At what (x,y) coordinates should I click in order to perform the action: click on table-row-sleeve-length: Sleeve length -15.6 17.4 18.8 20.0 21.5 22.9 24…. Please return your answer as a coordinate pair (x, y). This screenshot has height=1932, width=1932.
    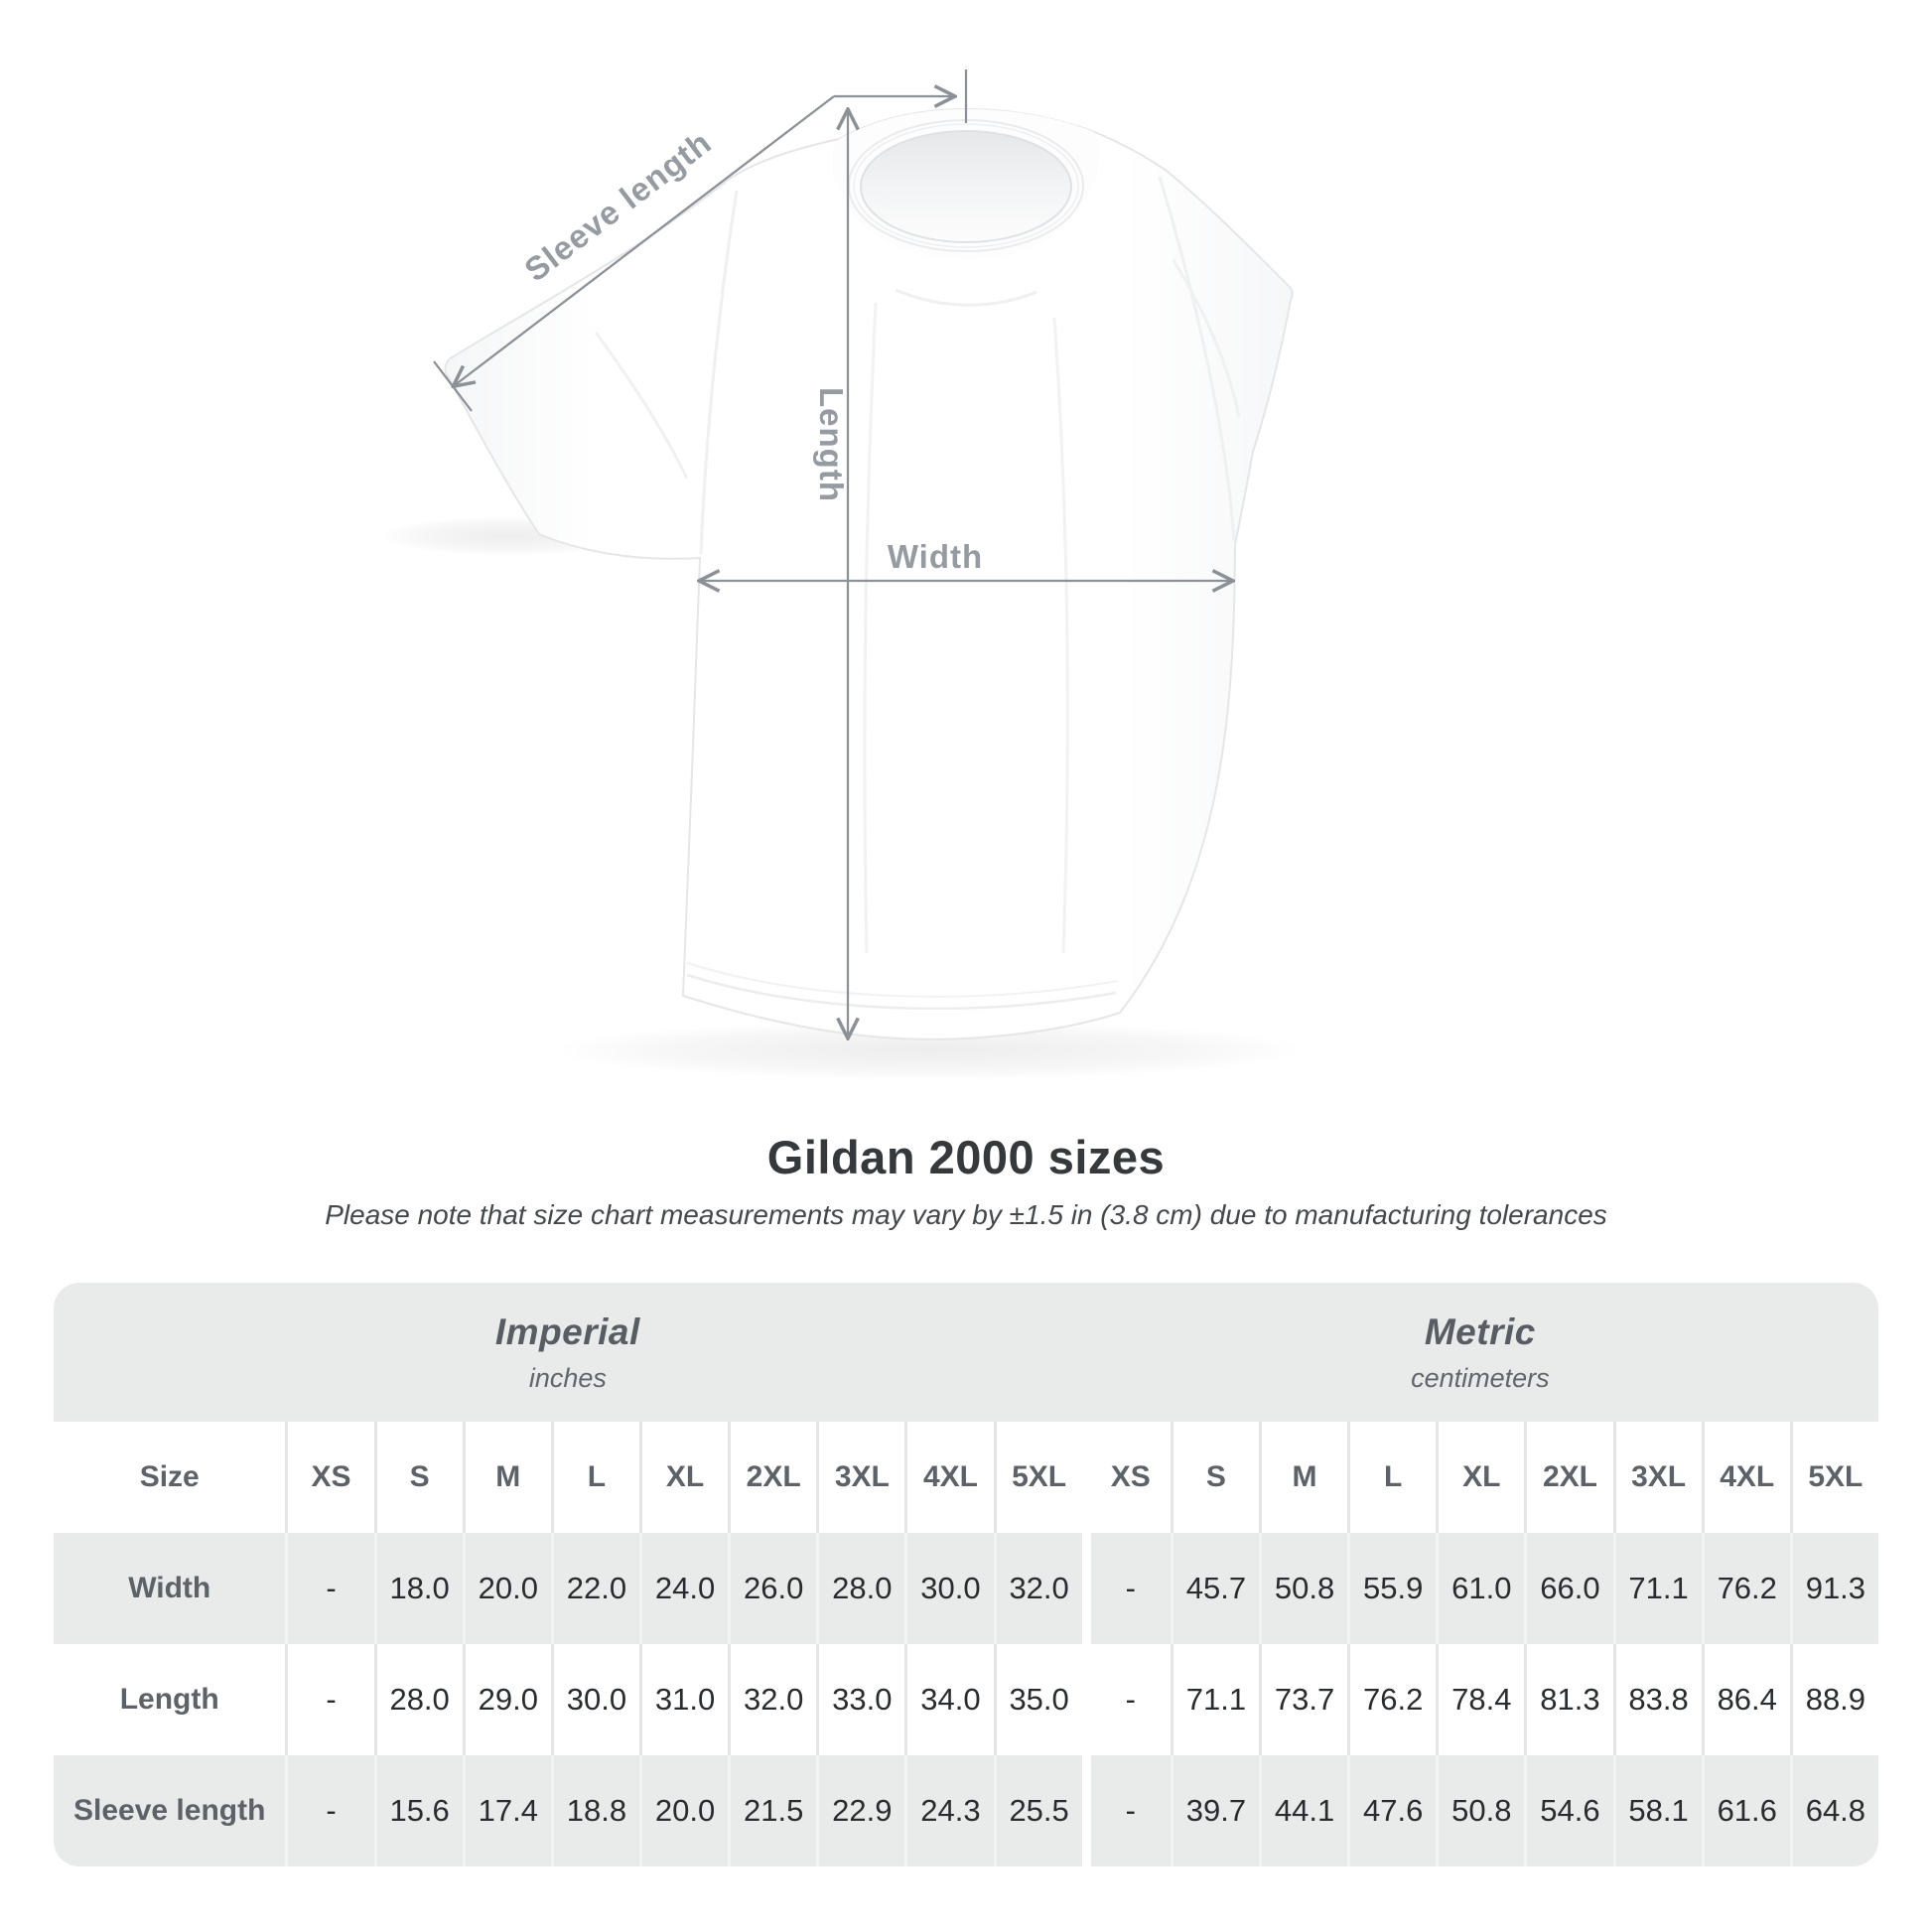
    Looking at the image, I should click on (966, 1810).